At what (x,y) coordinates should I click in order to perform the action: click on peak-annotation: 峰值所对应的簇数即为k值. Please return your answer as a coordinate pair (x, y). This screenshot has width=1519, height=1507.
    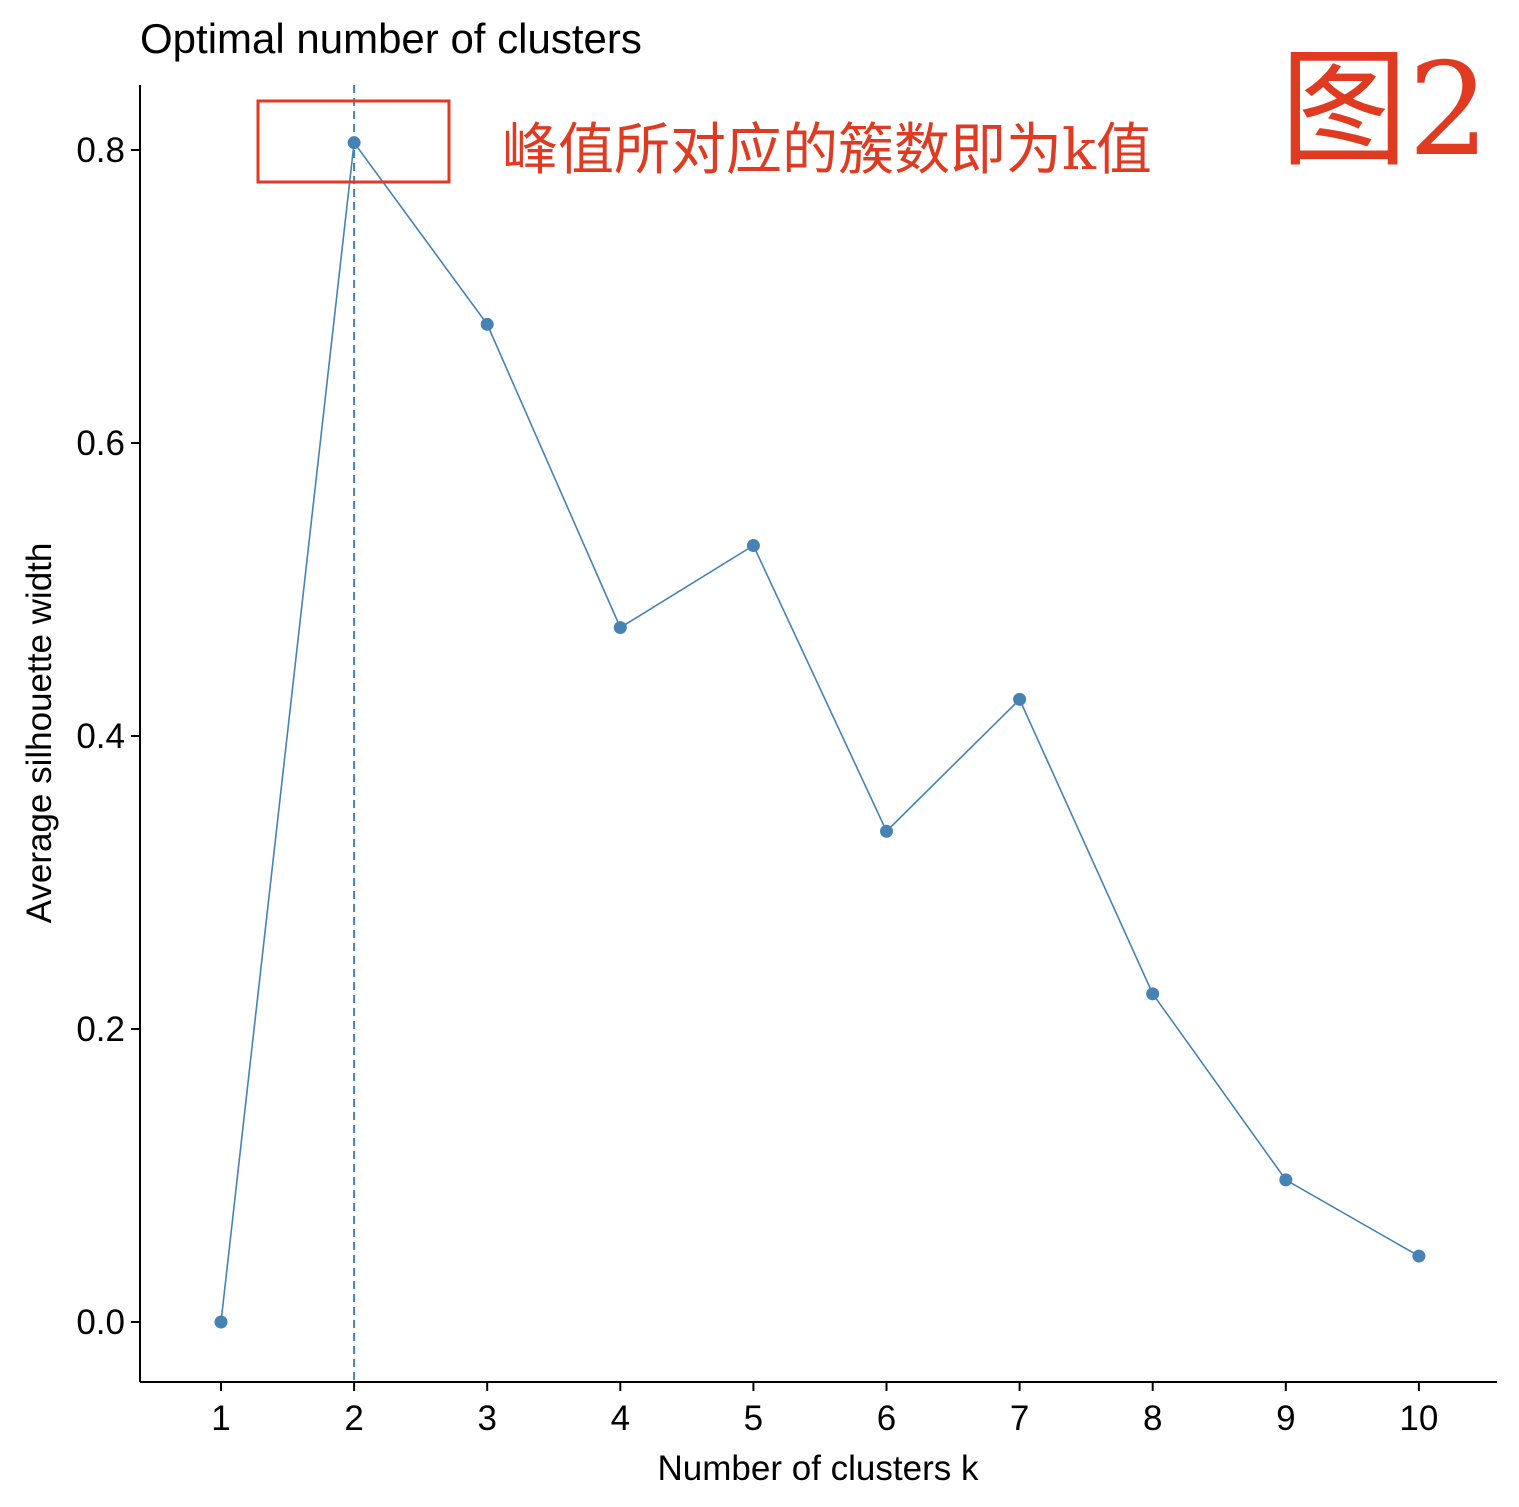
    Looking at the image, I should click on (827, 150).